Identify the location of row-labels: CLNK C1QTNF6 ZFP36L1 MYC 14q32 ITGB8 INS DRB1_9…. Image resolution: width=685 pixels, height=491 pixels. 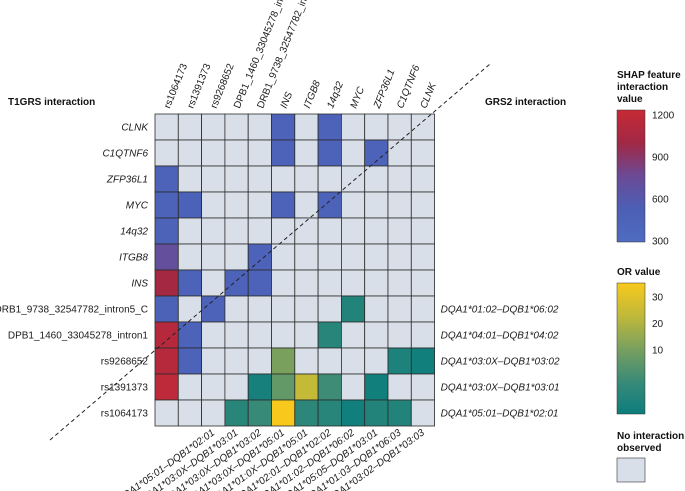
(74, 271).